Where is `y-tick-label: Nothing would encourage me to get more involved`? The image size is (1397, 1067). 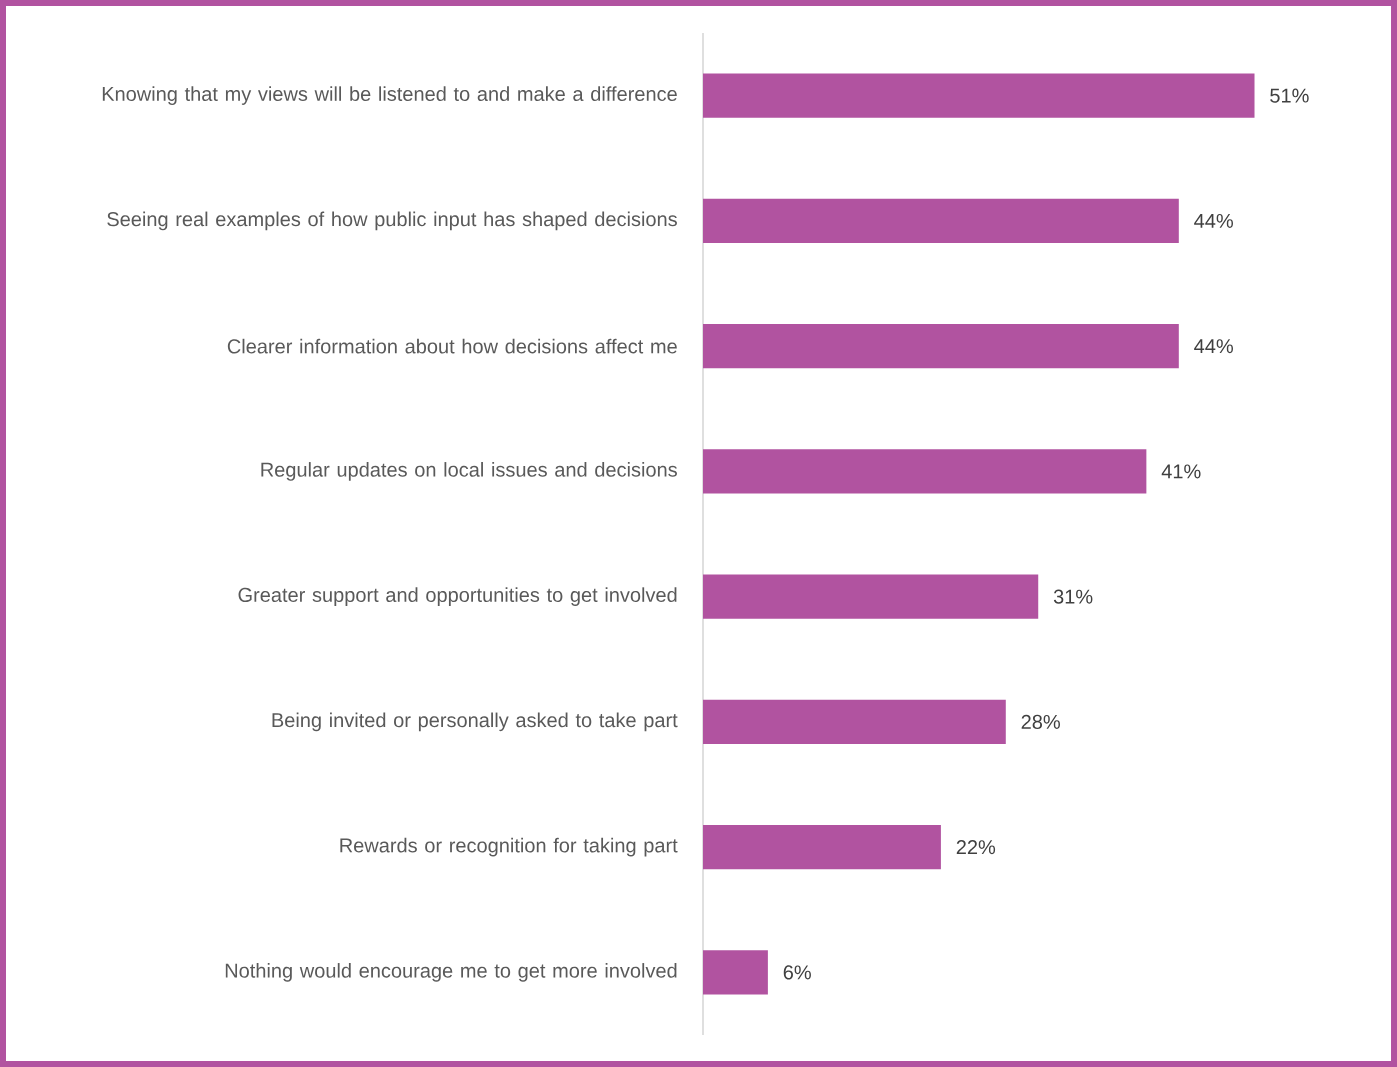 y-tick-label: Nothing would encourage me to get more involved is located at coordinates (451, 972).